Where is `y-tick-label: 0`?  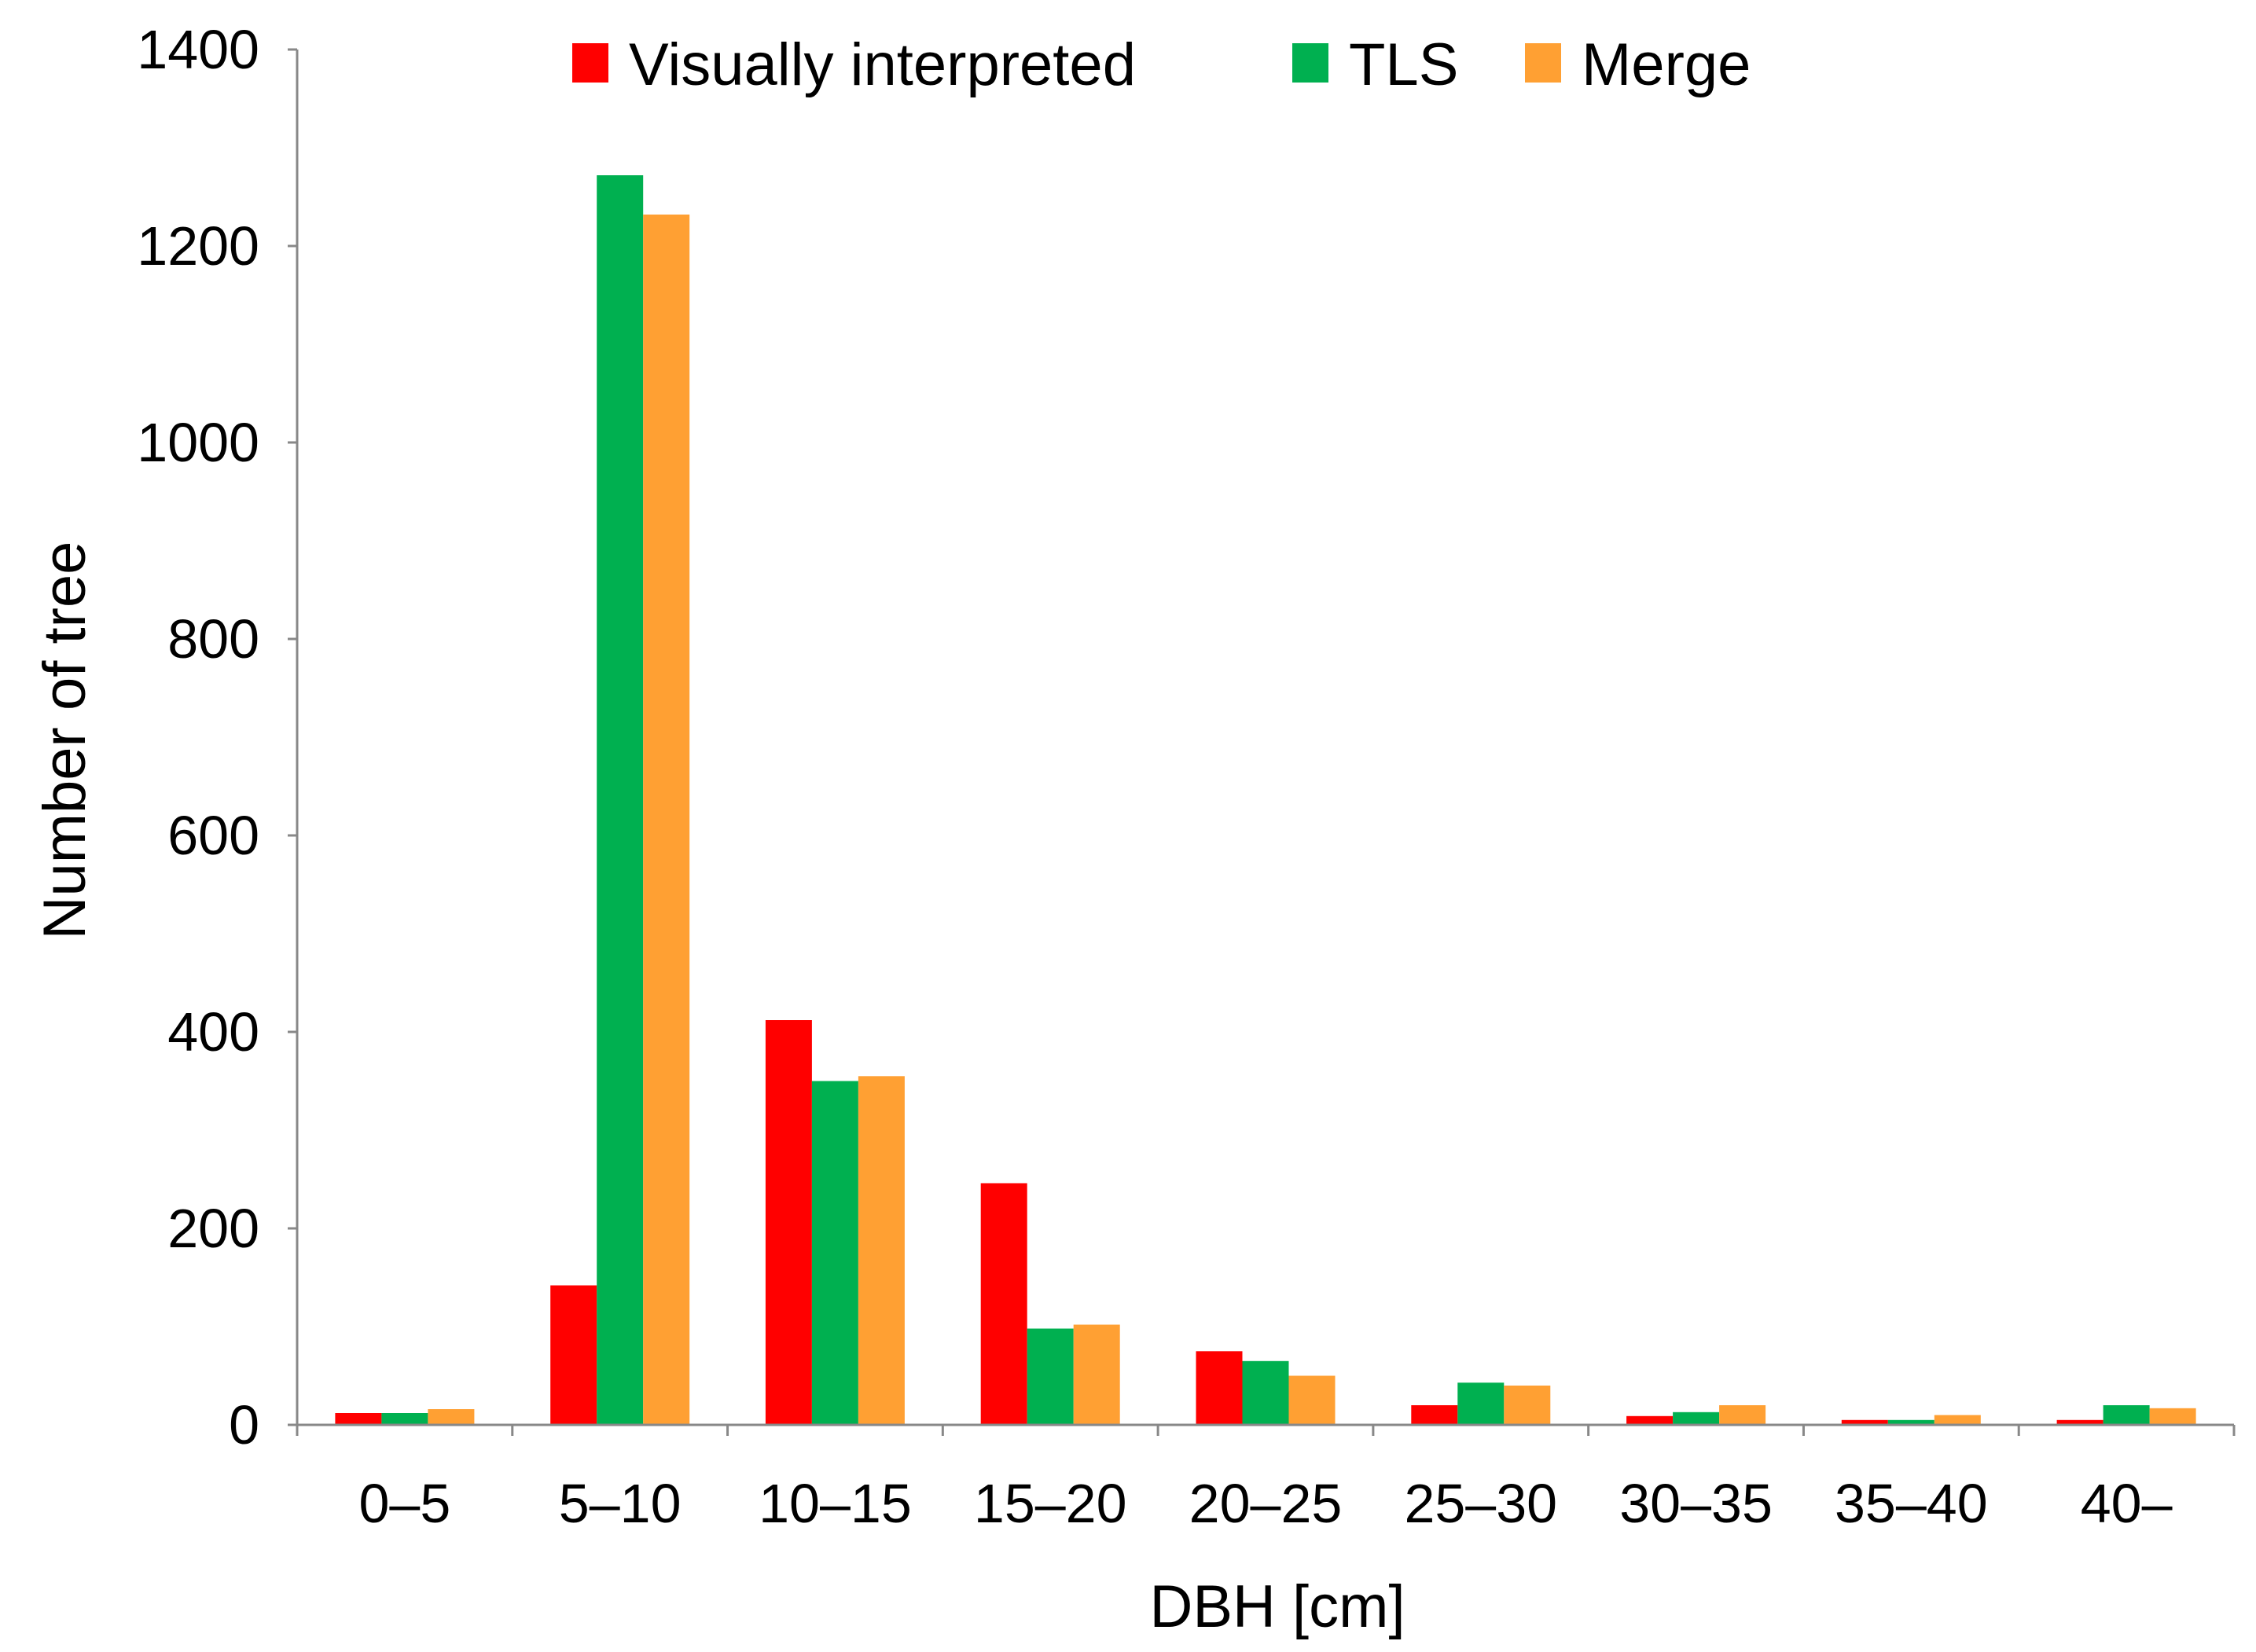 y-tick-label: 0 is located at coordinates (244, 1425).